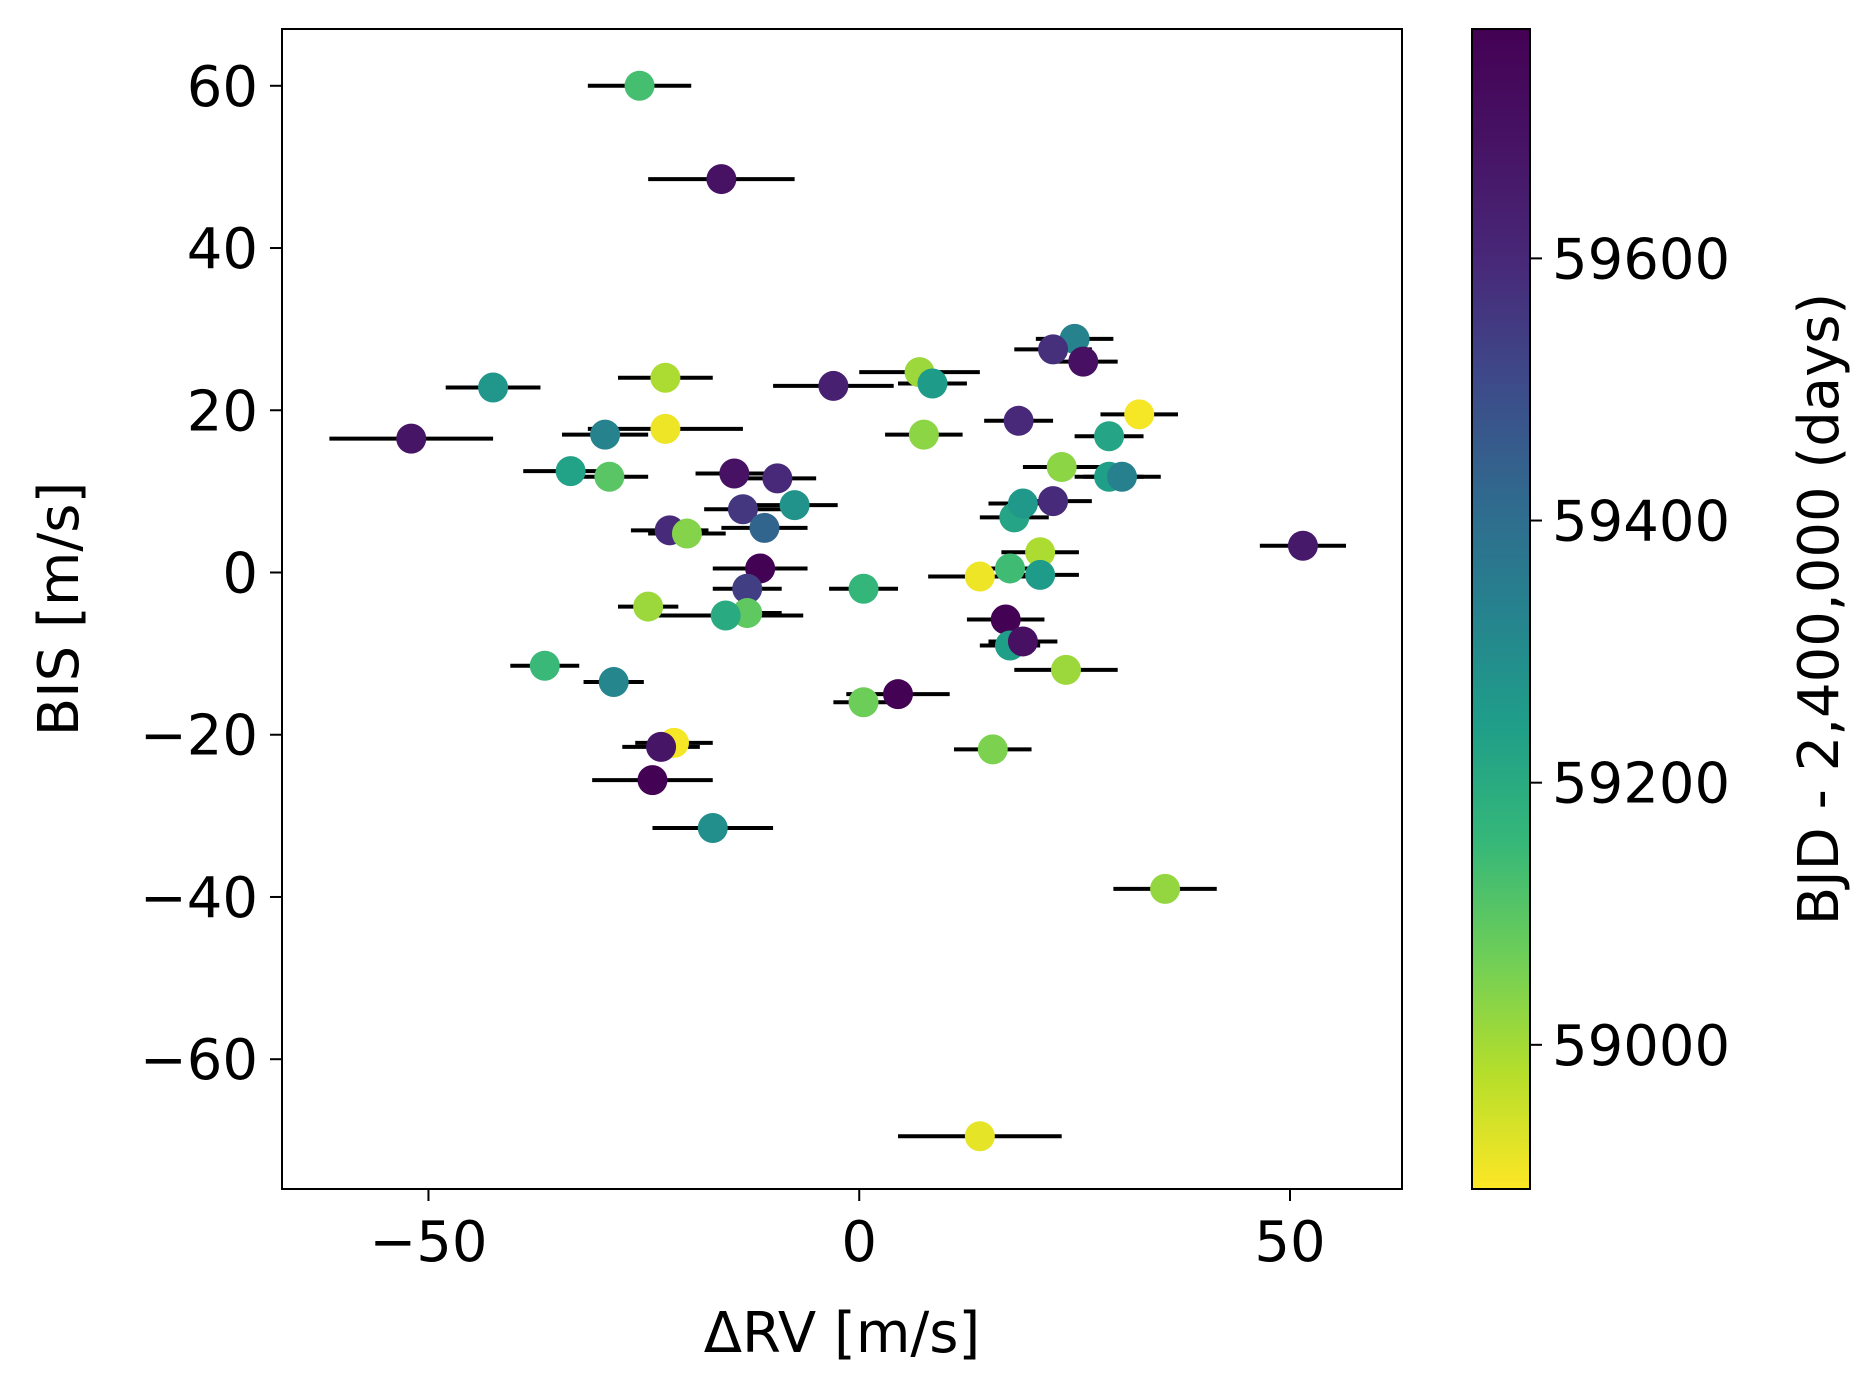  What do you see at coordinates (1641, 259) in the screenshot?
I see `colorbar-tick-label-3: 59600` at bounding box center [1641, 259].